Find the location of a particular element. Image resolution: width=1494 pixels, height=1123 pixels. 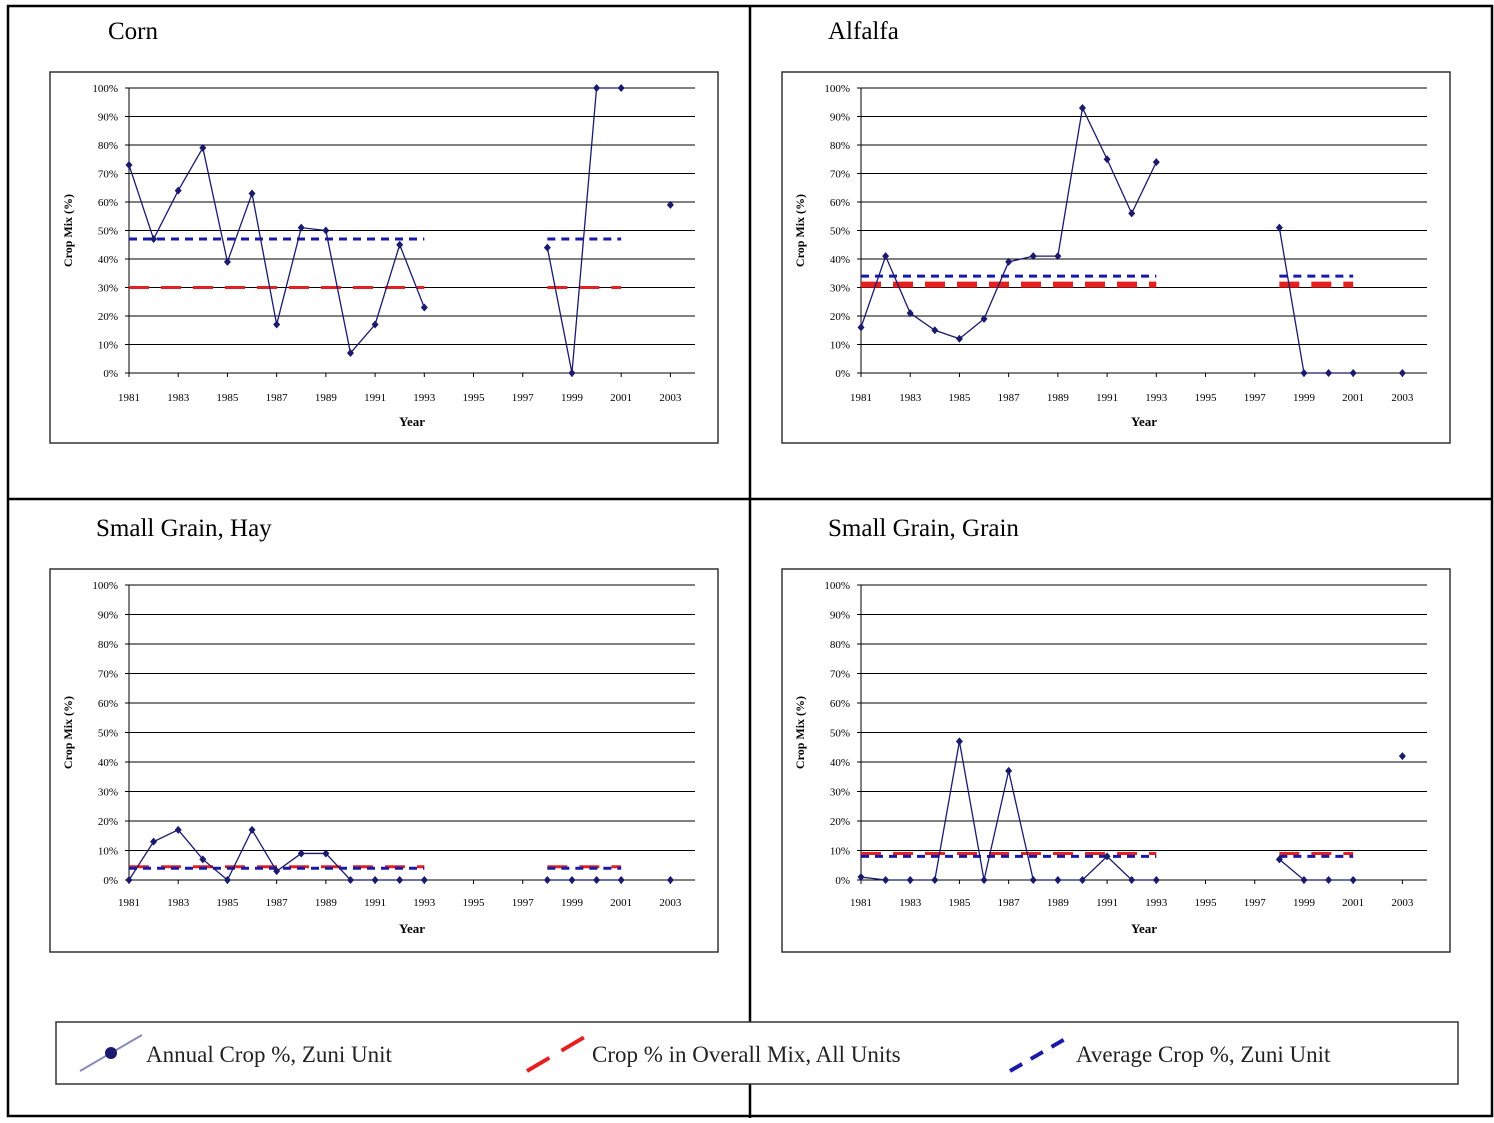

legend-average-dash-icon is located at coordinates (1041, 1053).